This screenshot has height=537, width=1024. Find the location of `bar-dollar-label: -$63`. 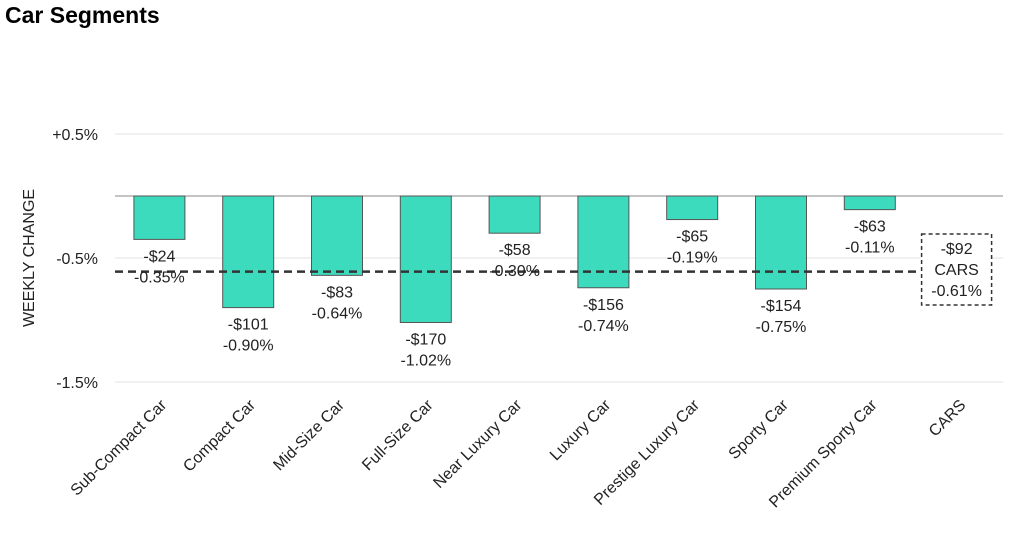

bar-dollar-label: -$63 is located at coordinates (870, 227).